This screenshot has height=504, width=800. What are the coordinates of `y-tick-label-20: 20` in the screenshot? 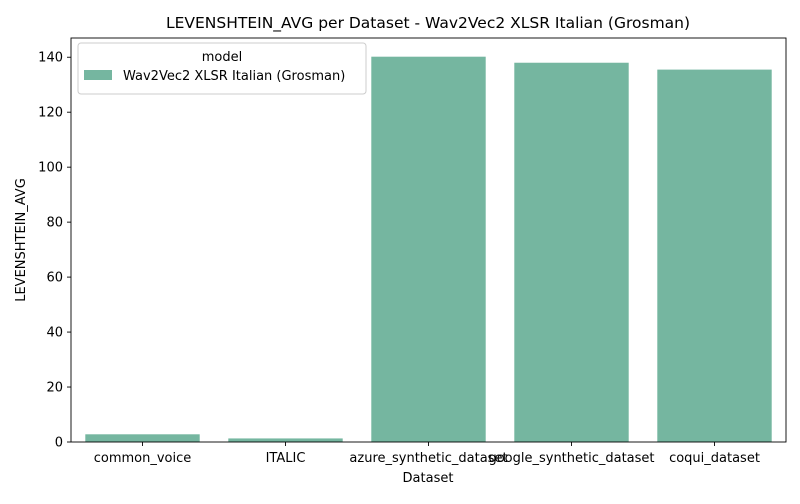 It's located at (54, 388).